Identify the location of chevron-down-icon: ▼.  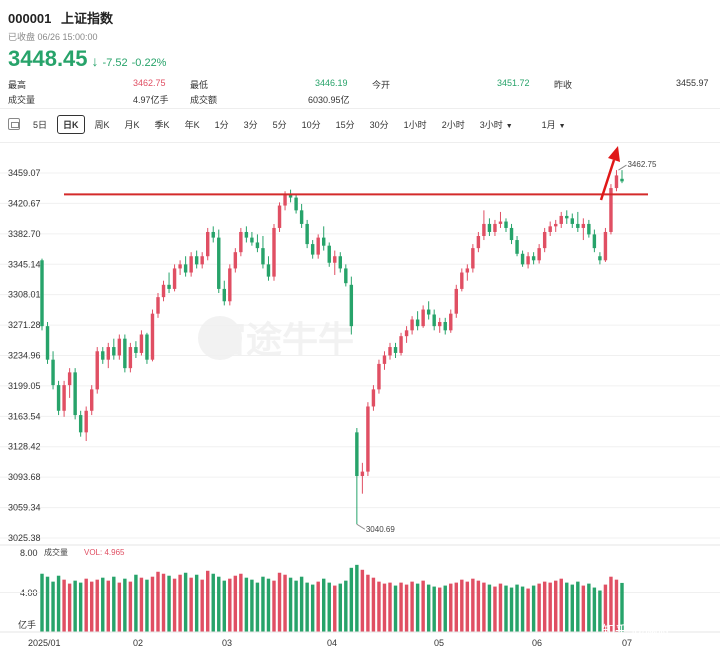
(562, 126).